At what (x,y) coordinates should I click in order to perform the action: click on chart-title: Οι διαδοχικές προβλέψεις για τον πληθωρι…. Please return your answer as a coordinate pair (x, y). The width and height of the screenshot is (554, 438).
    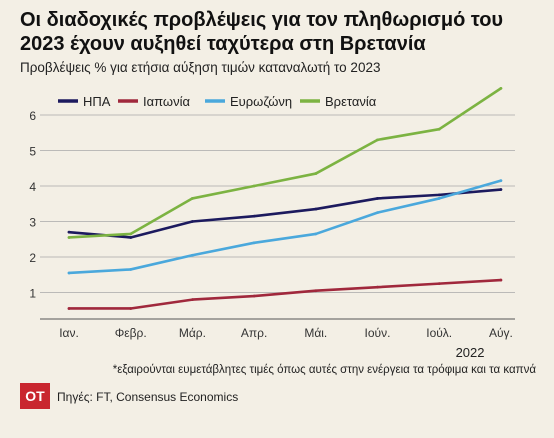
    Looking at the image, I should click on (262, 32).